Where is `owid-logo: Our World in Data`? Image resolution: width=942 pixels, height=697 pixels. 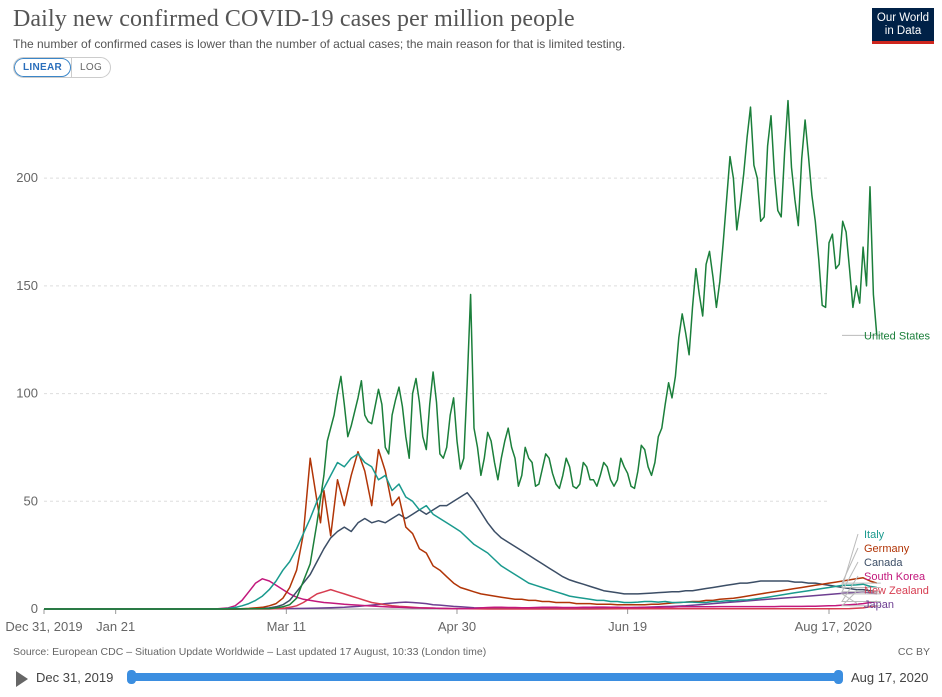 owid-logo: Our World in Data is located at coordinates (903, 26).